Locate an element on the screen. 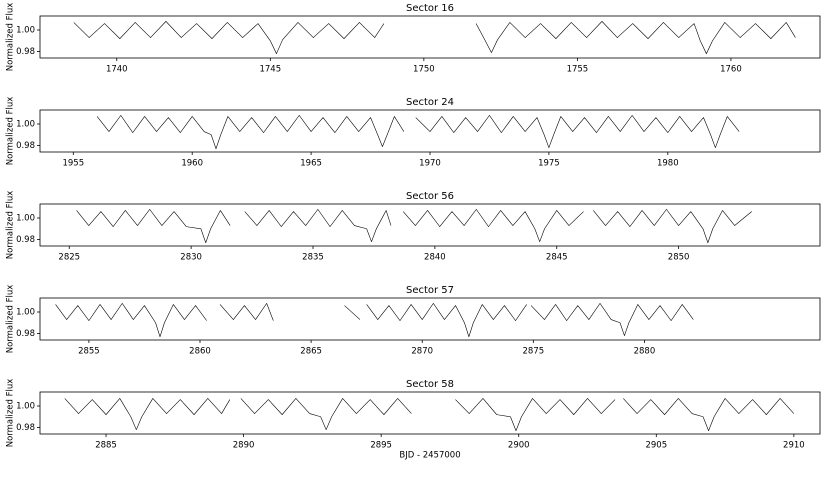 This screenshot has height=480, width=830. panel-title: Sector 56 is located at coordinates (430, 196).